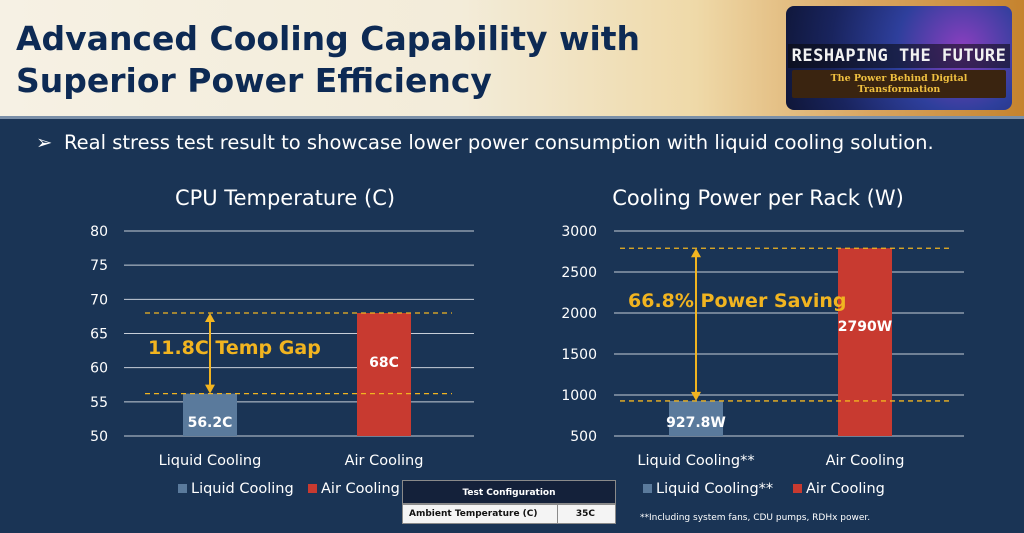 The height and width of the screenshot is (533, 1024). Describe the element at coordinates (328, 38) in the screenshot. I see `title-line-1: Advanced Cooling Capability with` at that location.